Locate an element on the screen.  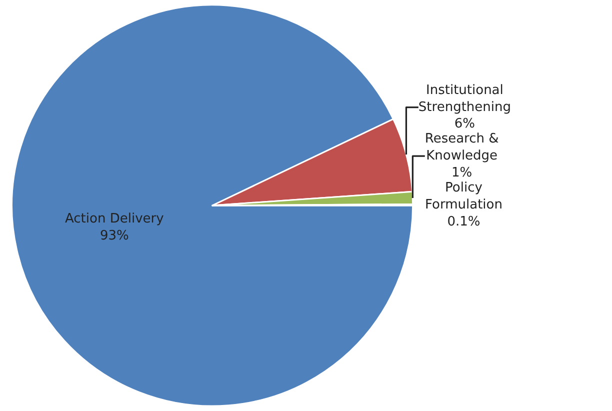
slice-label: Action Delivery is located at coordinates (114, 219).